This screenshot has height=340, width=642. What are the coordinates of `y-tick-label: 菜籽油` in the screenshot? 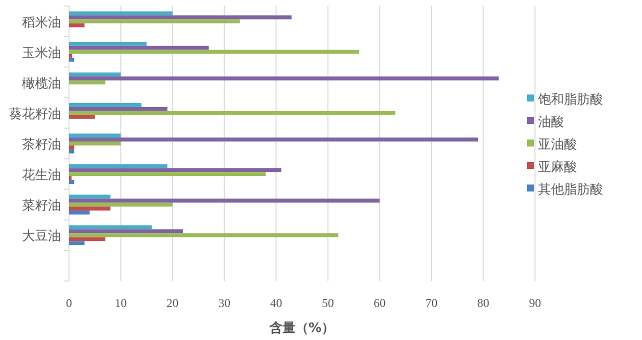 It's located at (41, 206).